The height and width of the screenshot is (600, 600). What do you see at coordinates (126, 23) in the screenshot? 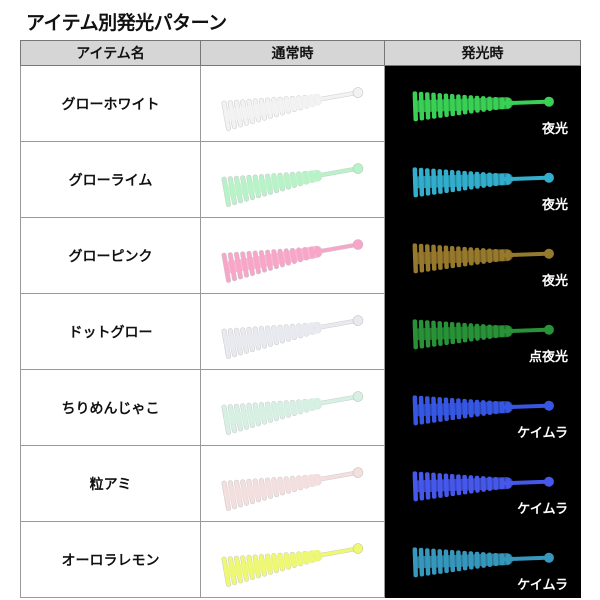
I see `page-title: アイテム別発光パターン` at bounding box center [126, 23].